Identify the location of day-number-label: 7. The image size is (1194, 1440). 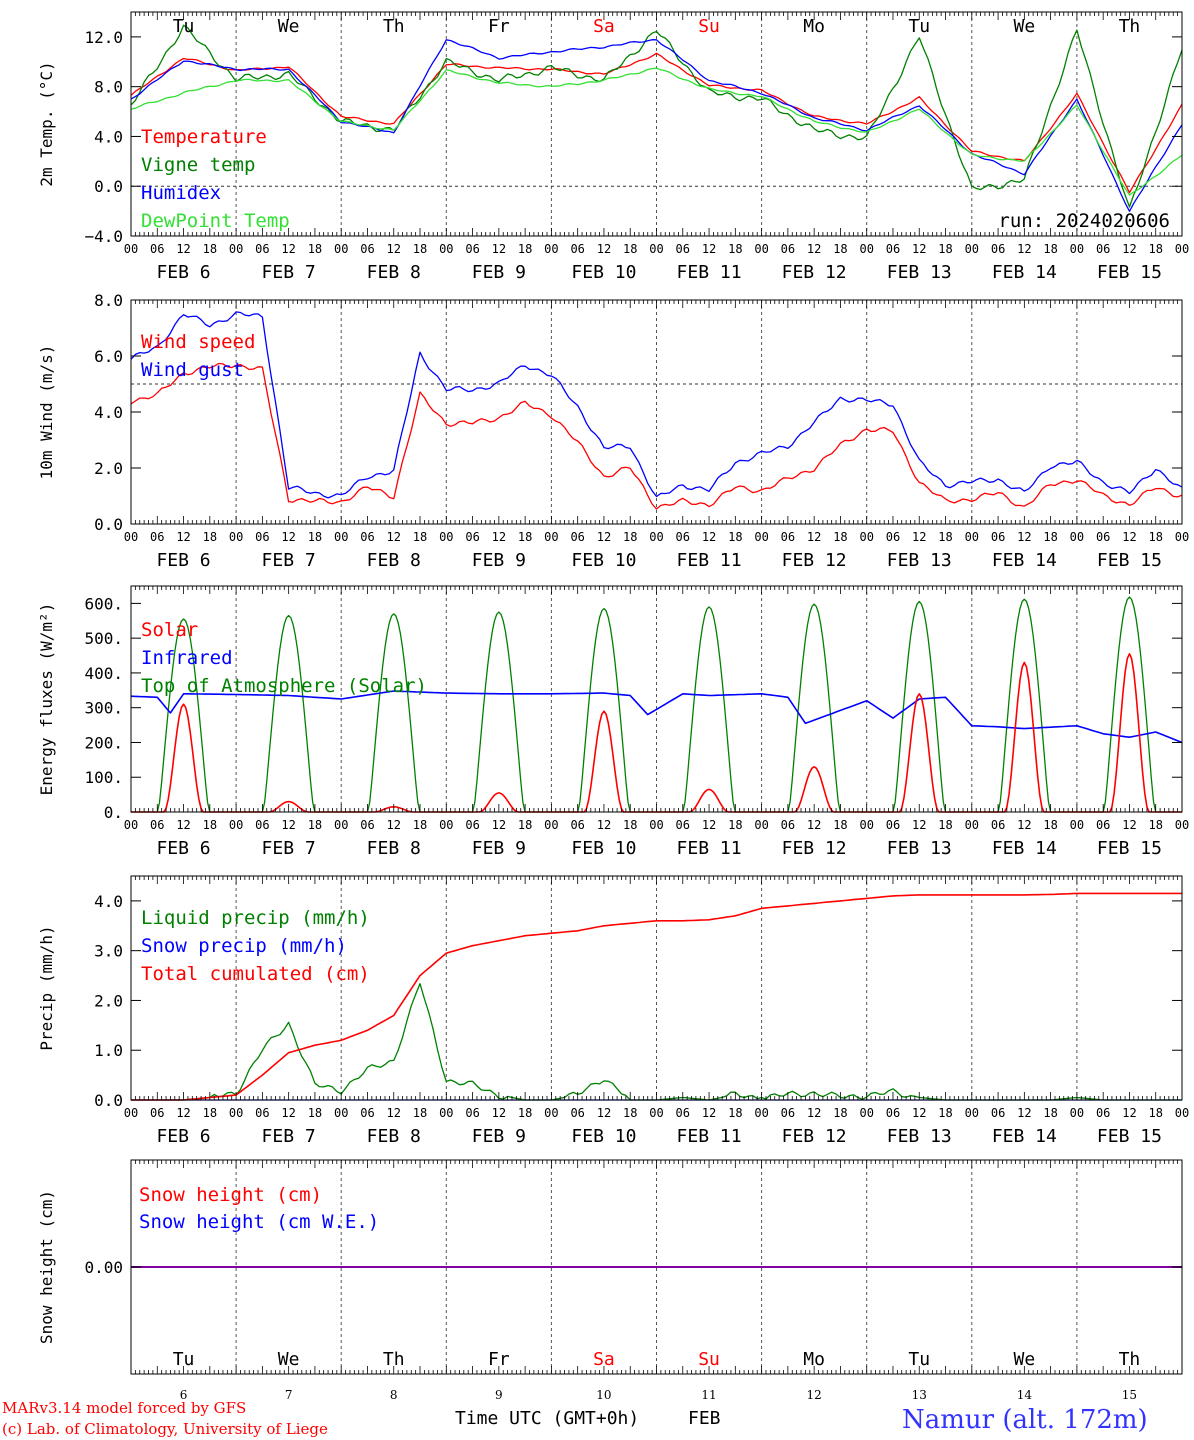
(289, 1395).